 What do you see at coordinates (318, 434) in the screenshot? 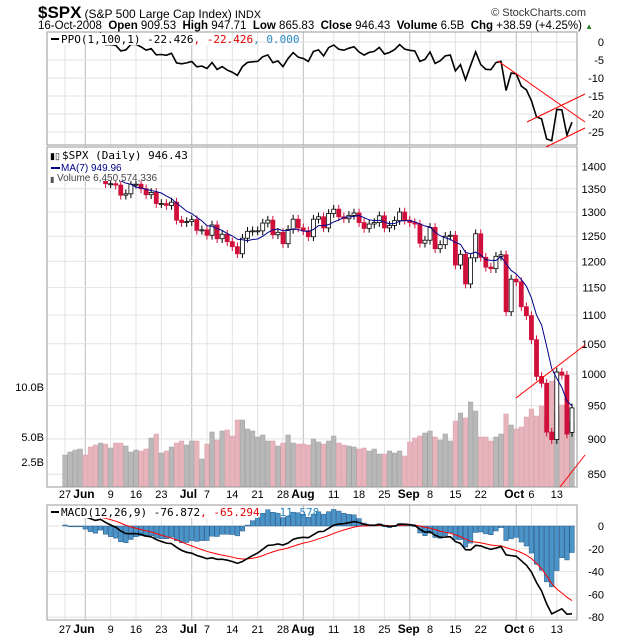
I see `volume-bars` at bounding box center [318, 434].